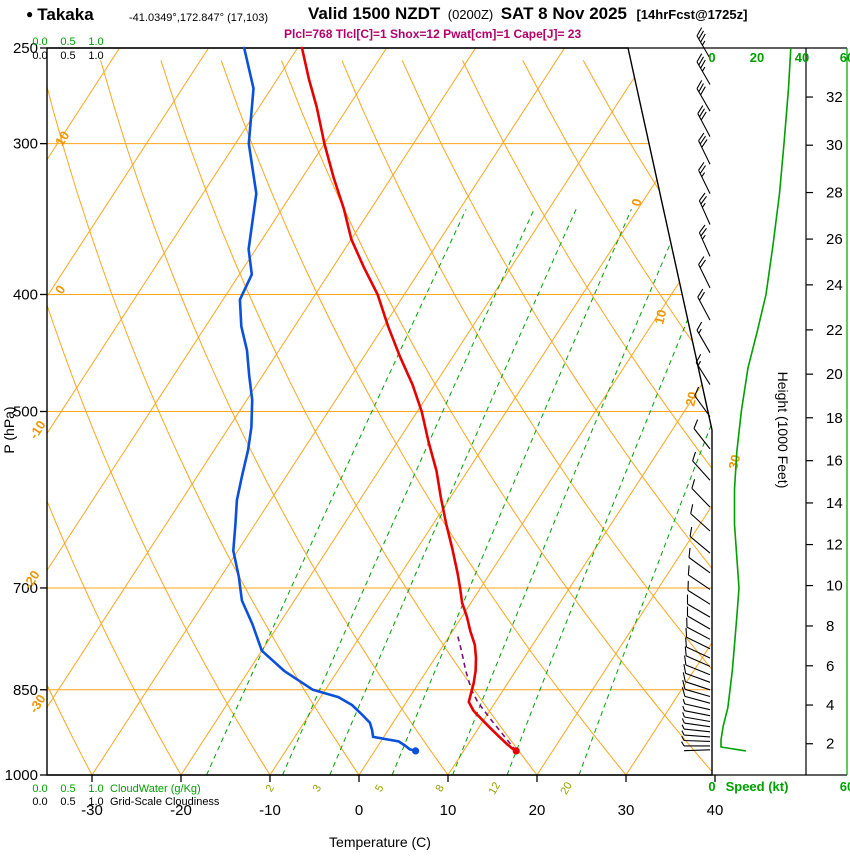  What do you see at coordinates (537, 810) in the screenshot?
I see `temperature-tick-label: 20` at bounding box center [537, 810].